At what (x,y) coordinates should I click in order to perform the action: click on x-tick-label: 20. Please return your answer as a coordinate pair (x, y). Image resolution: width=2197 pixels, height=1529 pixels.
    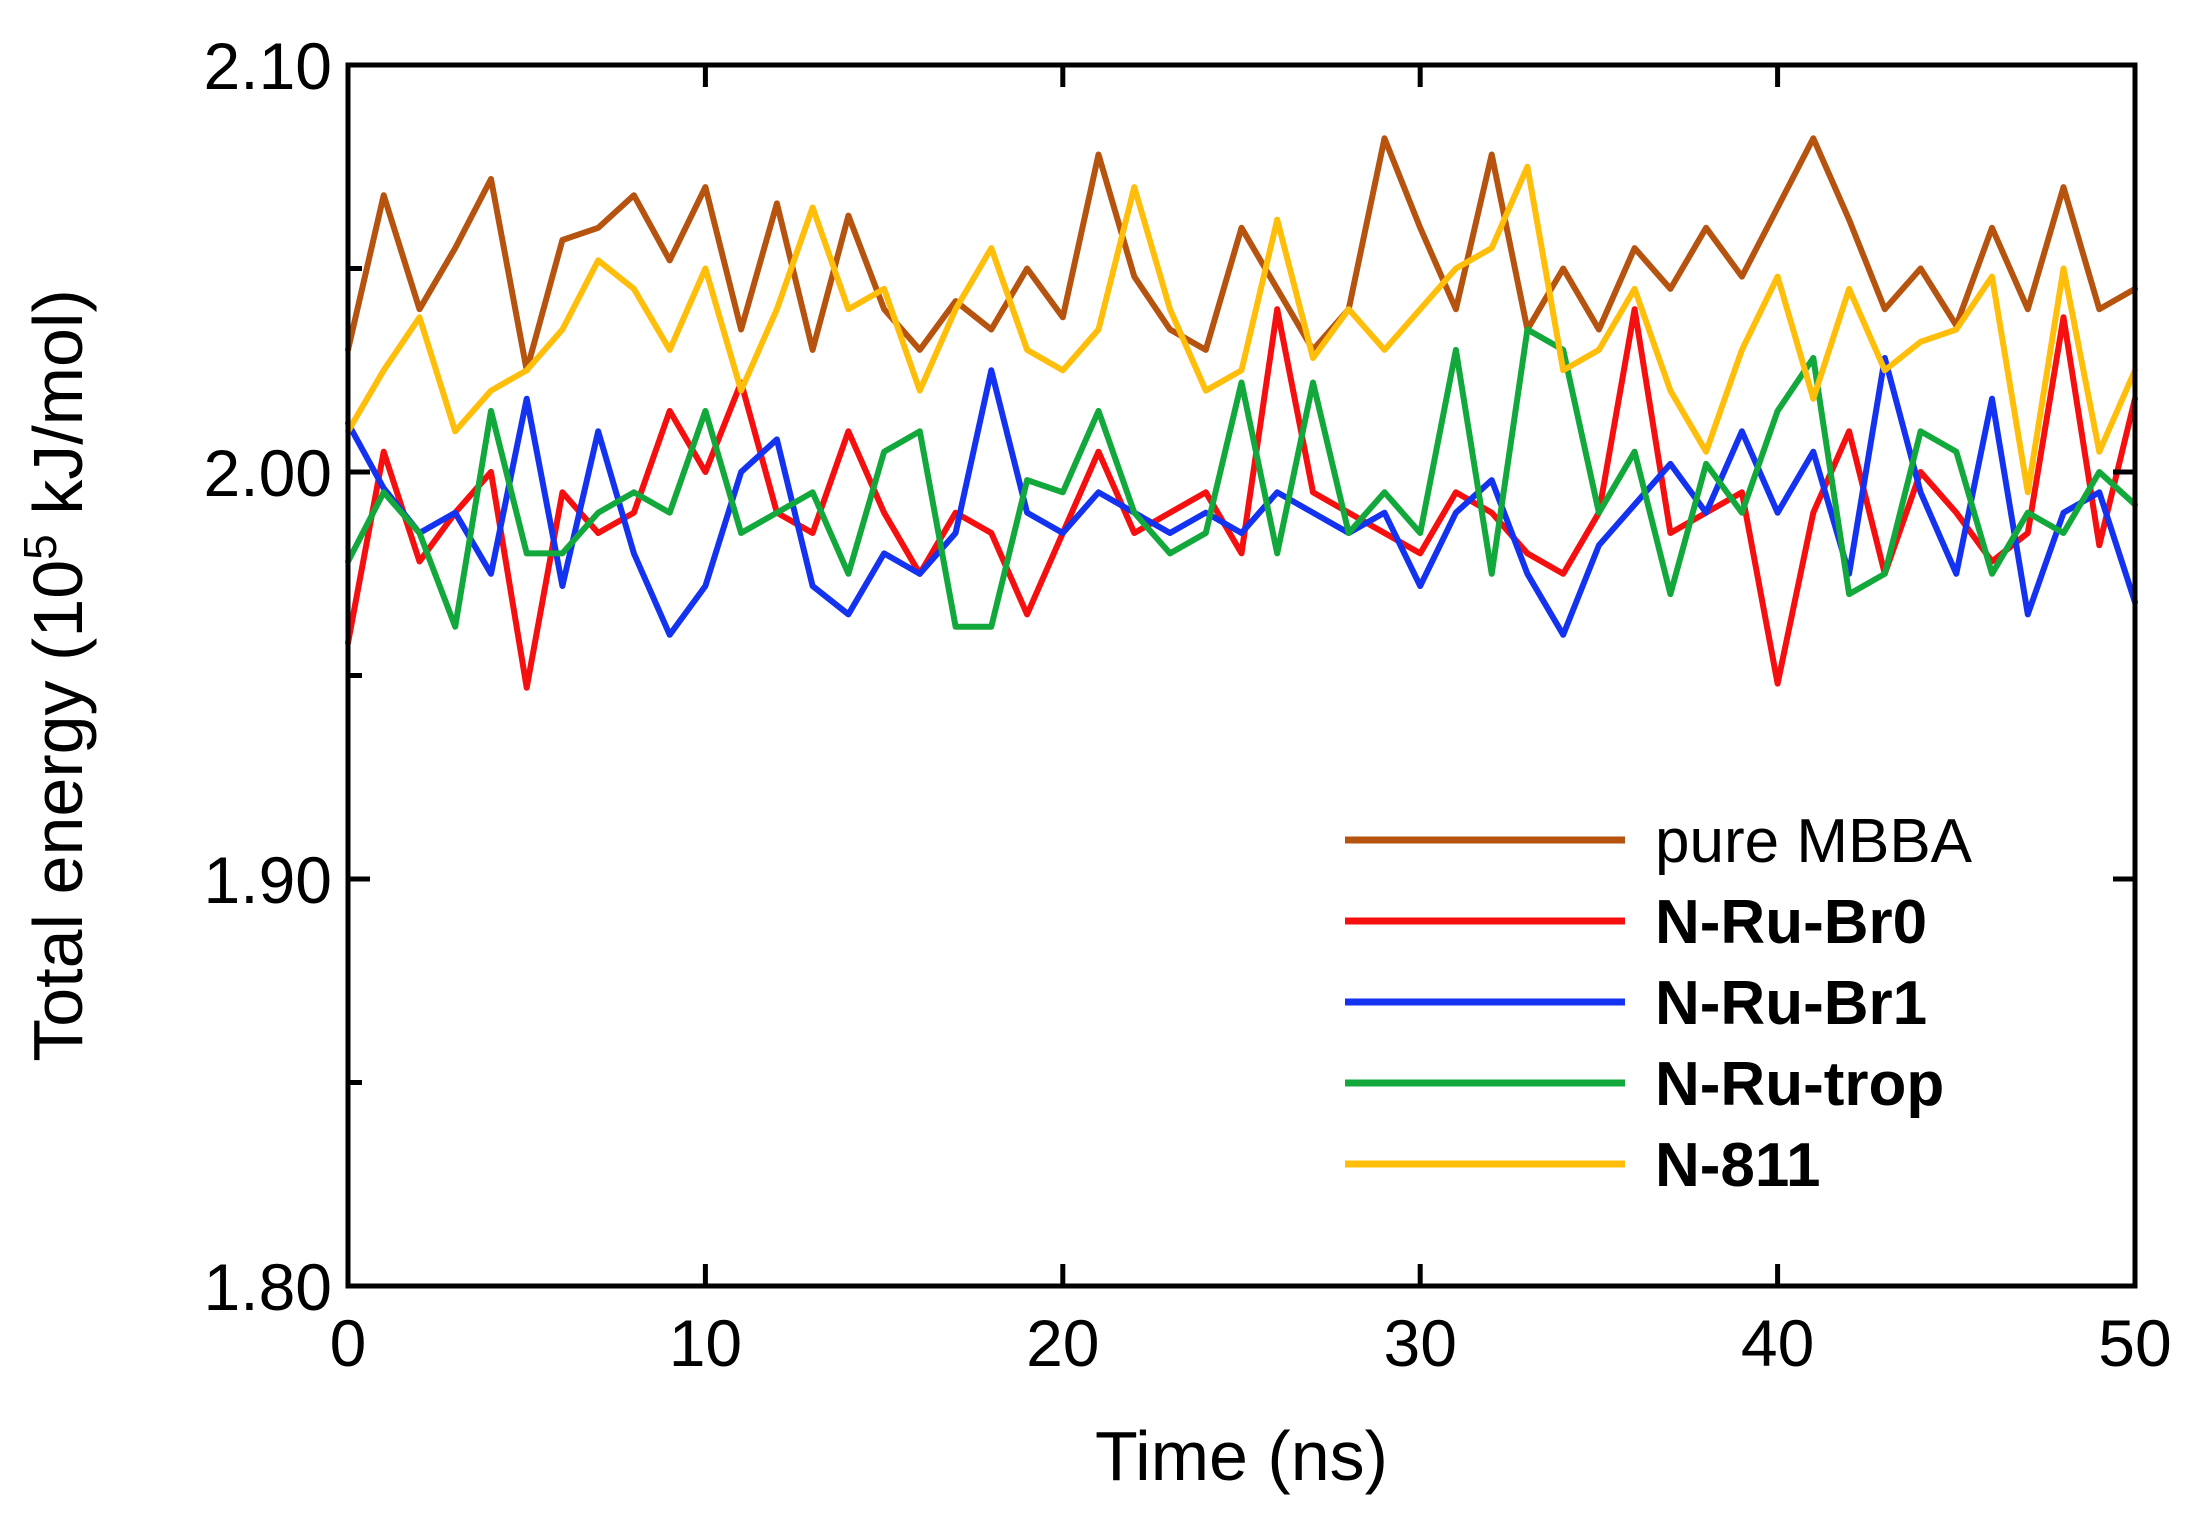
    Looking at the image, I should click on (1062, 1343).